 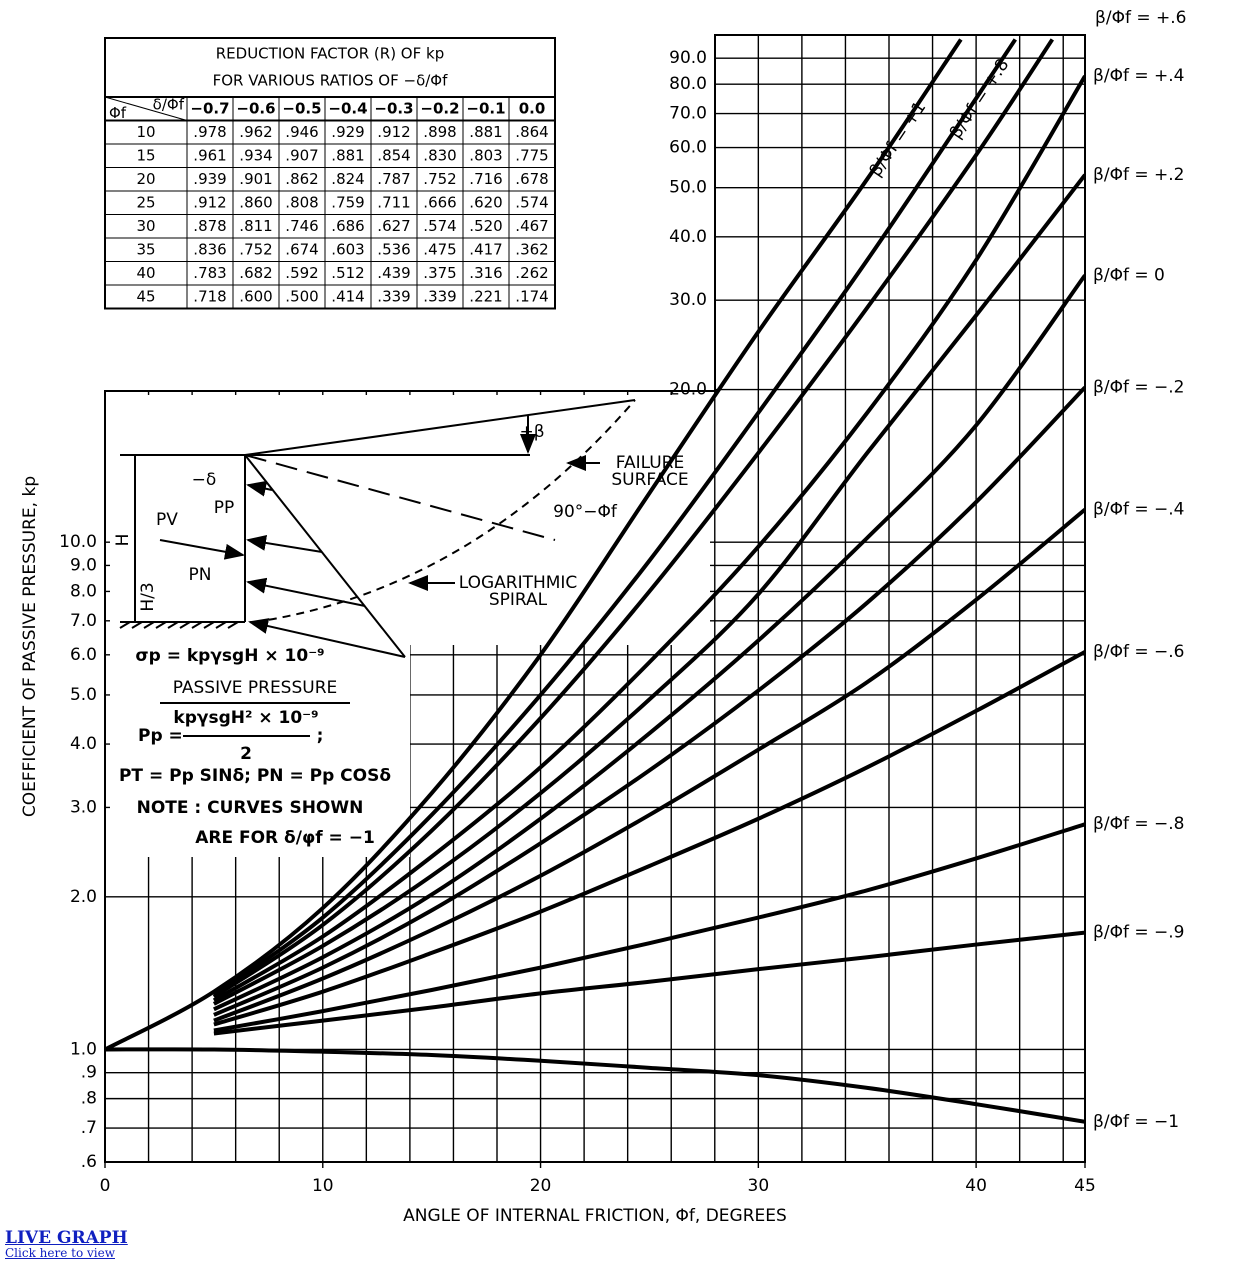 What do you see at coordinates (255, 155) in the screenshot?
I see `table-cell: .934` at bounding box center [255, 155].